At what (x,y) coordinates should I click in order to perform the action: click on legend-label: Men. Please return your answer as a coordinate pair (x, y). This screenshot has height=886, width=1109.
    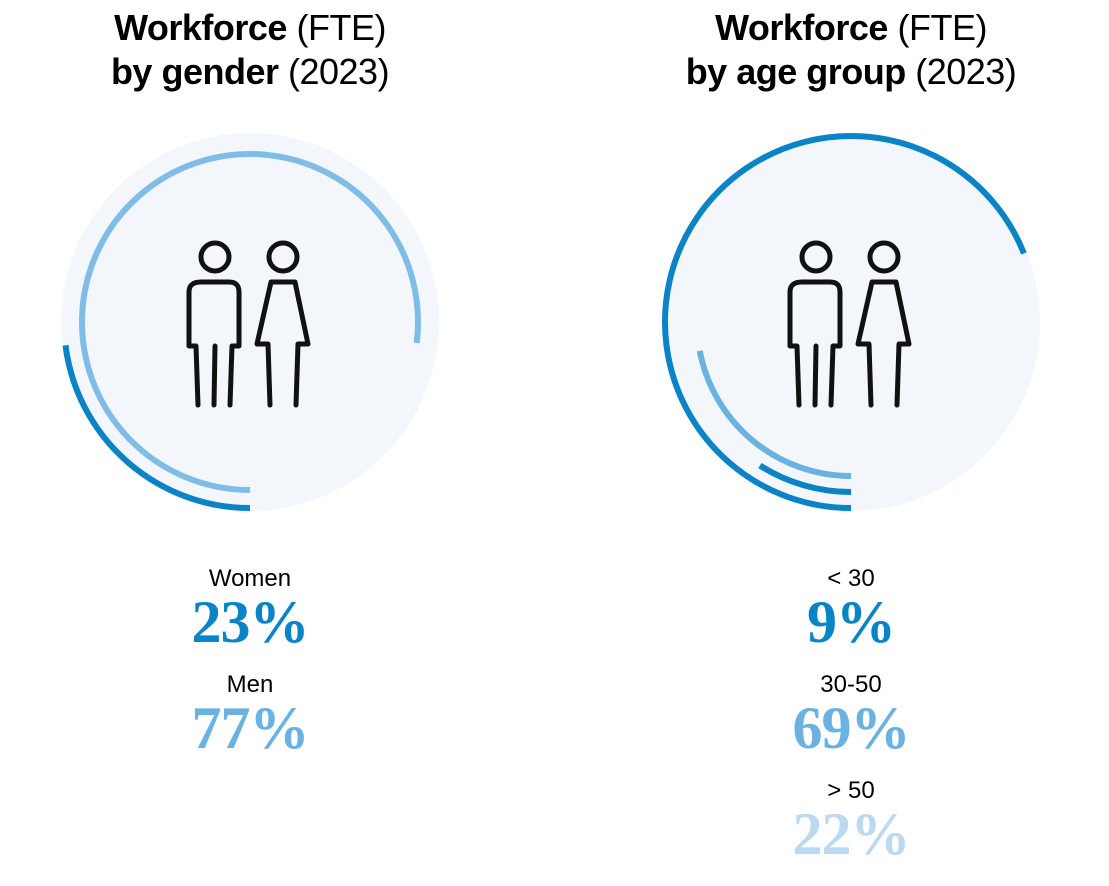
    Looking at the image, I should click on (250, 684).